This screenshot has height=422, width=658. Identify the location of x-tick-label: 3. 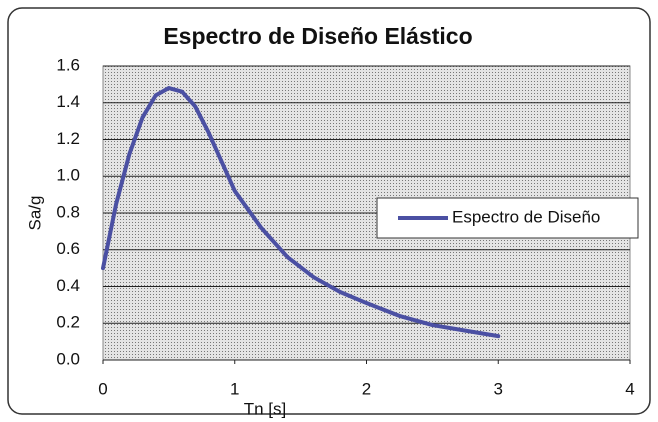
(498, 388).